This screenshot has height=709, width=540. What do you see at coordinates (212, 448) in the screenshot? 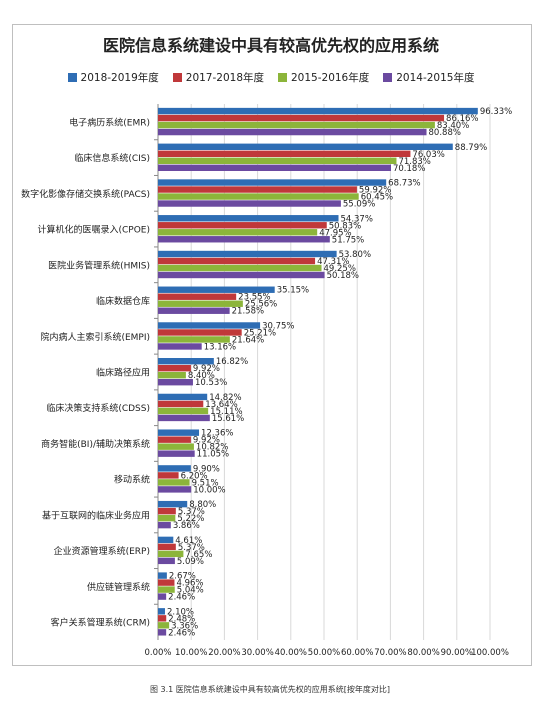
I see `data-label: 10.82%` at bounding box center [212, 448].